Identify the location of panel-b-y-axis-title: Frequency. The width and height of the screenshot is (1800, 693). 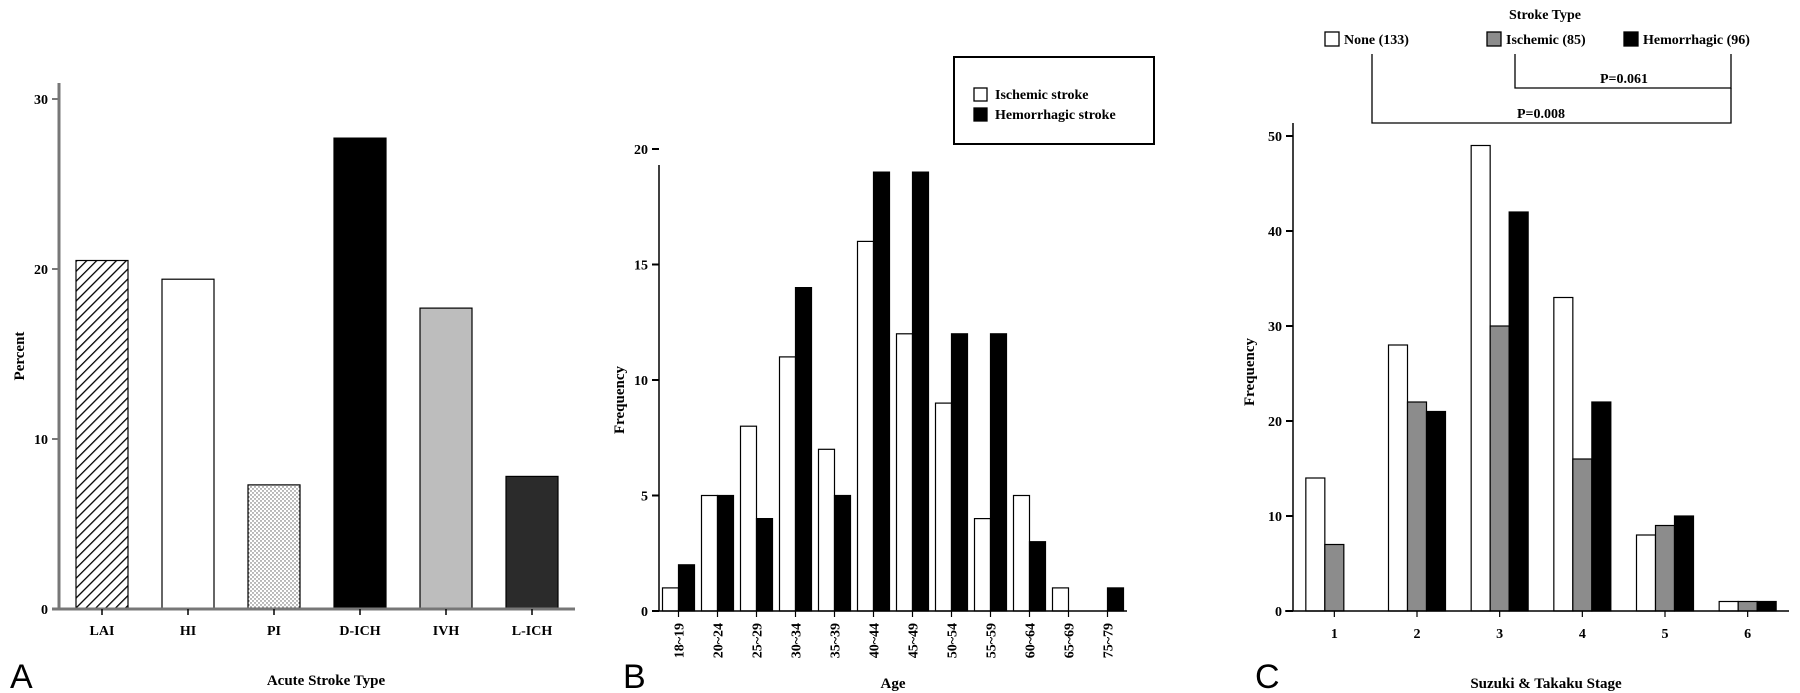
(620, 399).